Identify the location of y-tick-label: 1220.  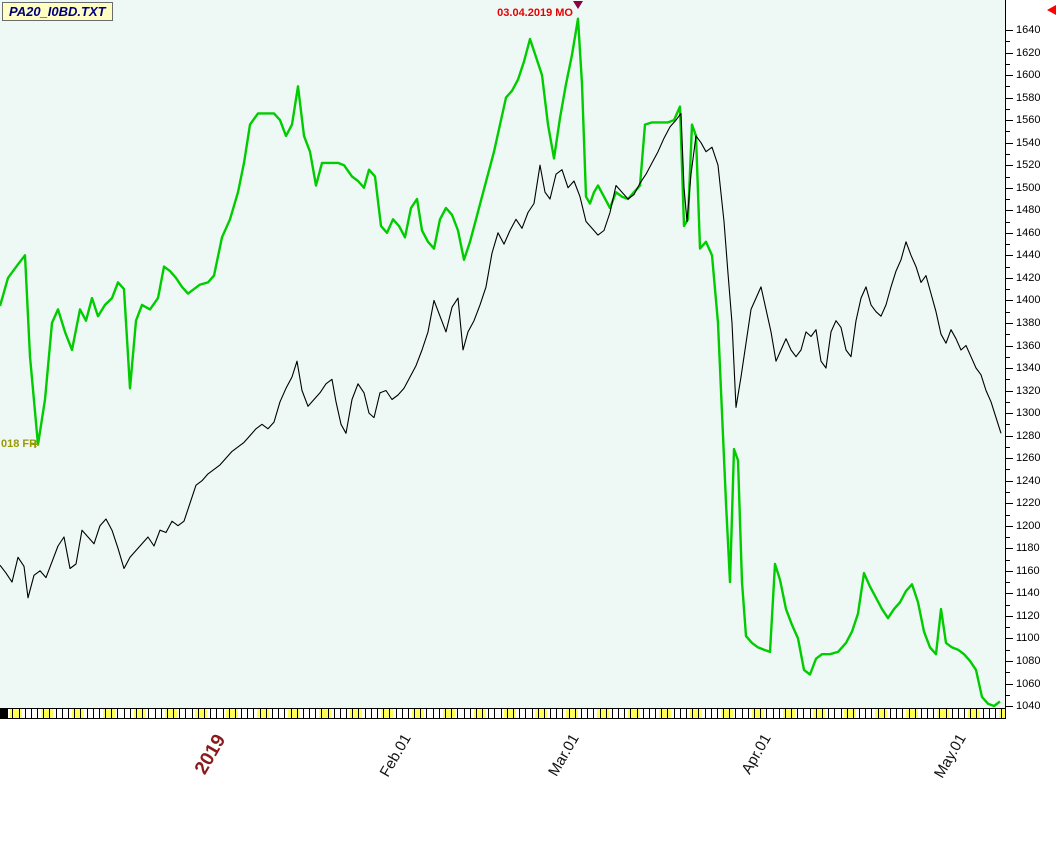
(1028, 503).